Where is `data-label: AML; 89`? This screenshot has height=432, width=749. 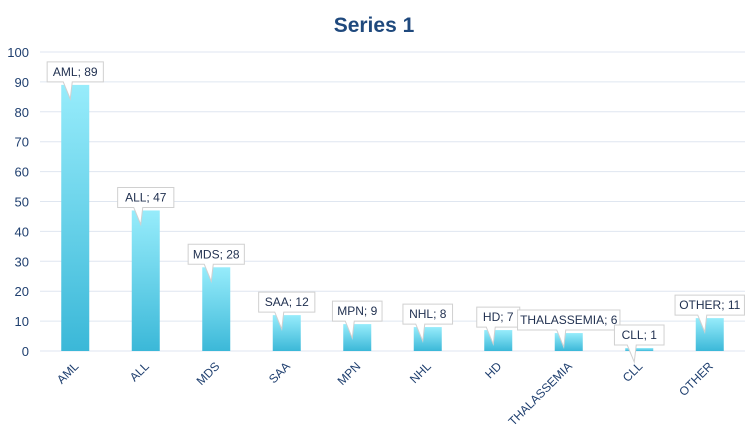
data-label: AML; 89 is located at coordinates (75, 81).